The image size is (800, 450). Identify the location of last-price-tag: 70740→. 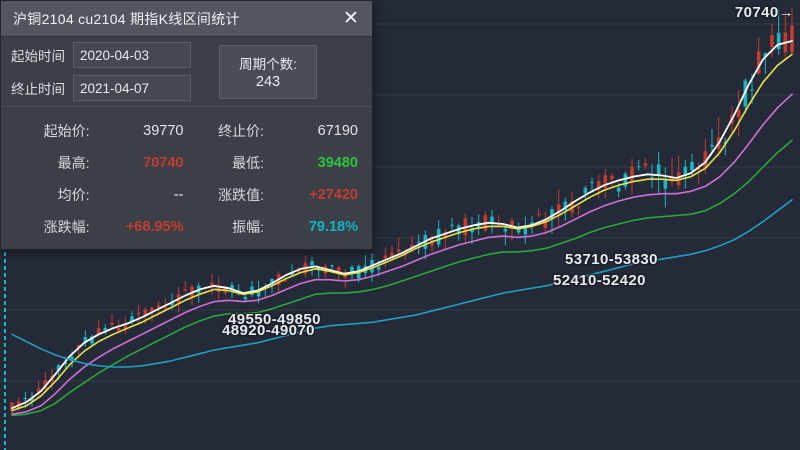
(764, 12).